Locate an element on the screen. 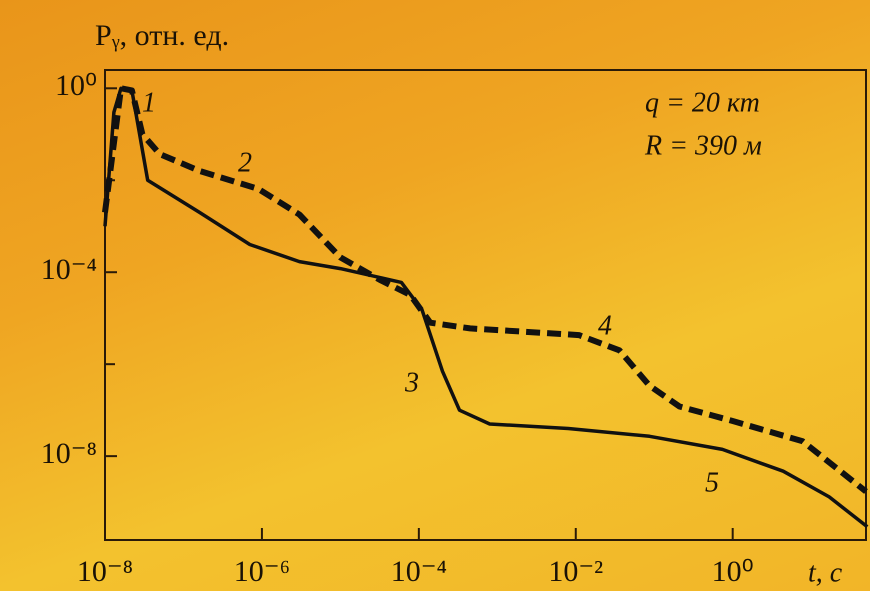  annotation: 2 is located at coordinates (245, 162).